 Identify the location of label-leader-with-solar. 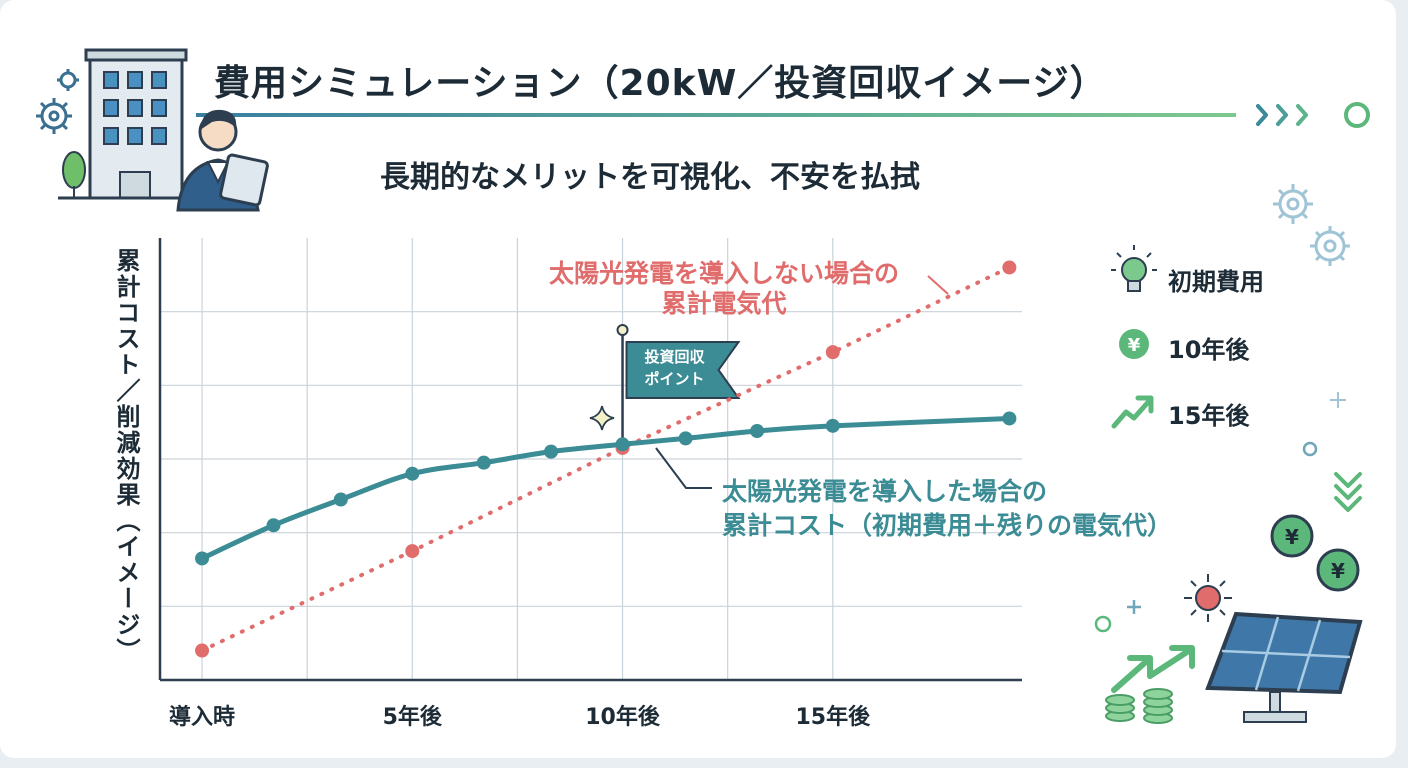
(683, 468).